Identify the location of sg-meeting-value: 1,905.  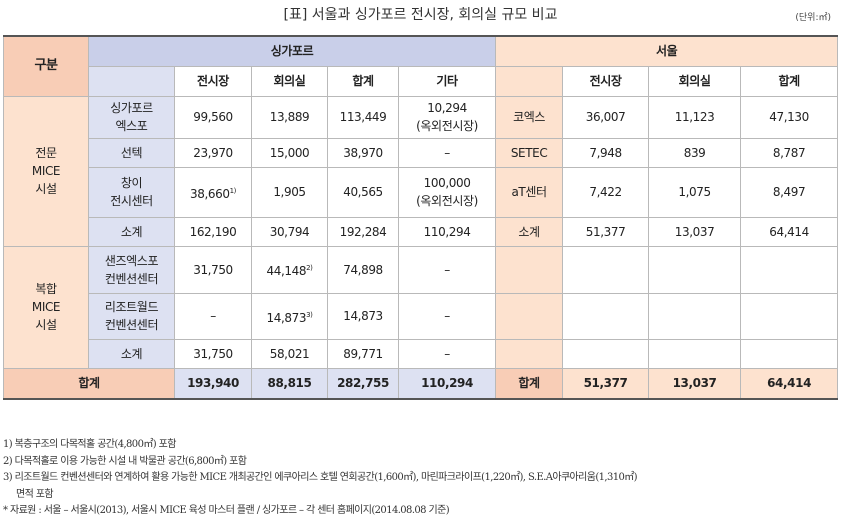
(289, 192).